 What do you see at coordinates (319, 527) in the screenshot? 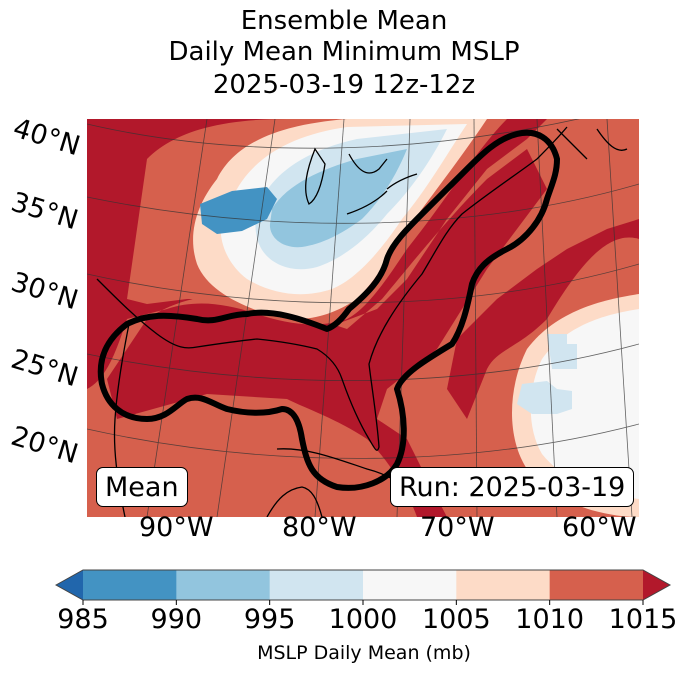
I see `lon-label-80w: 80°W` at bounding box center [319, 527].